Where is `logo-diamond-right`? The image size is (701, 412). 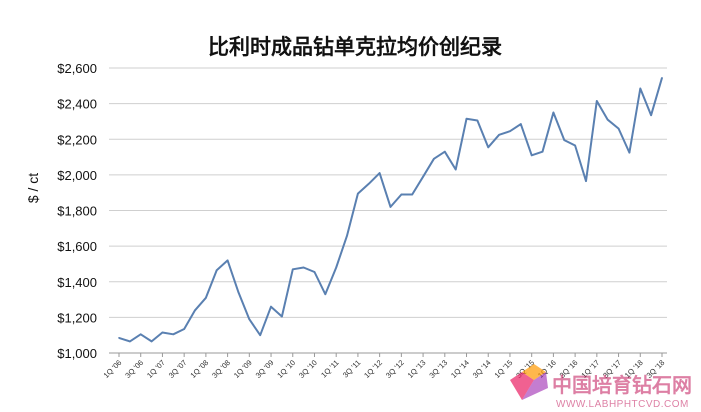 logo-diamond-right is located at coordinates (535, 386).